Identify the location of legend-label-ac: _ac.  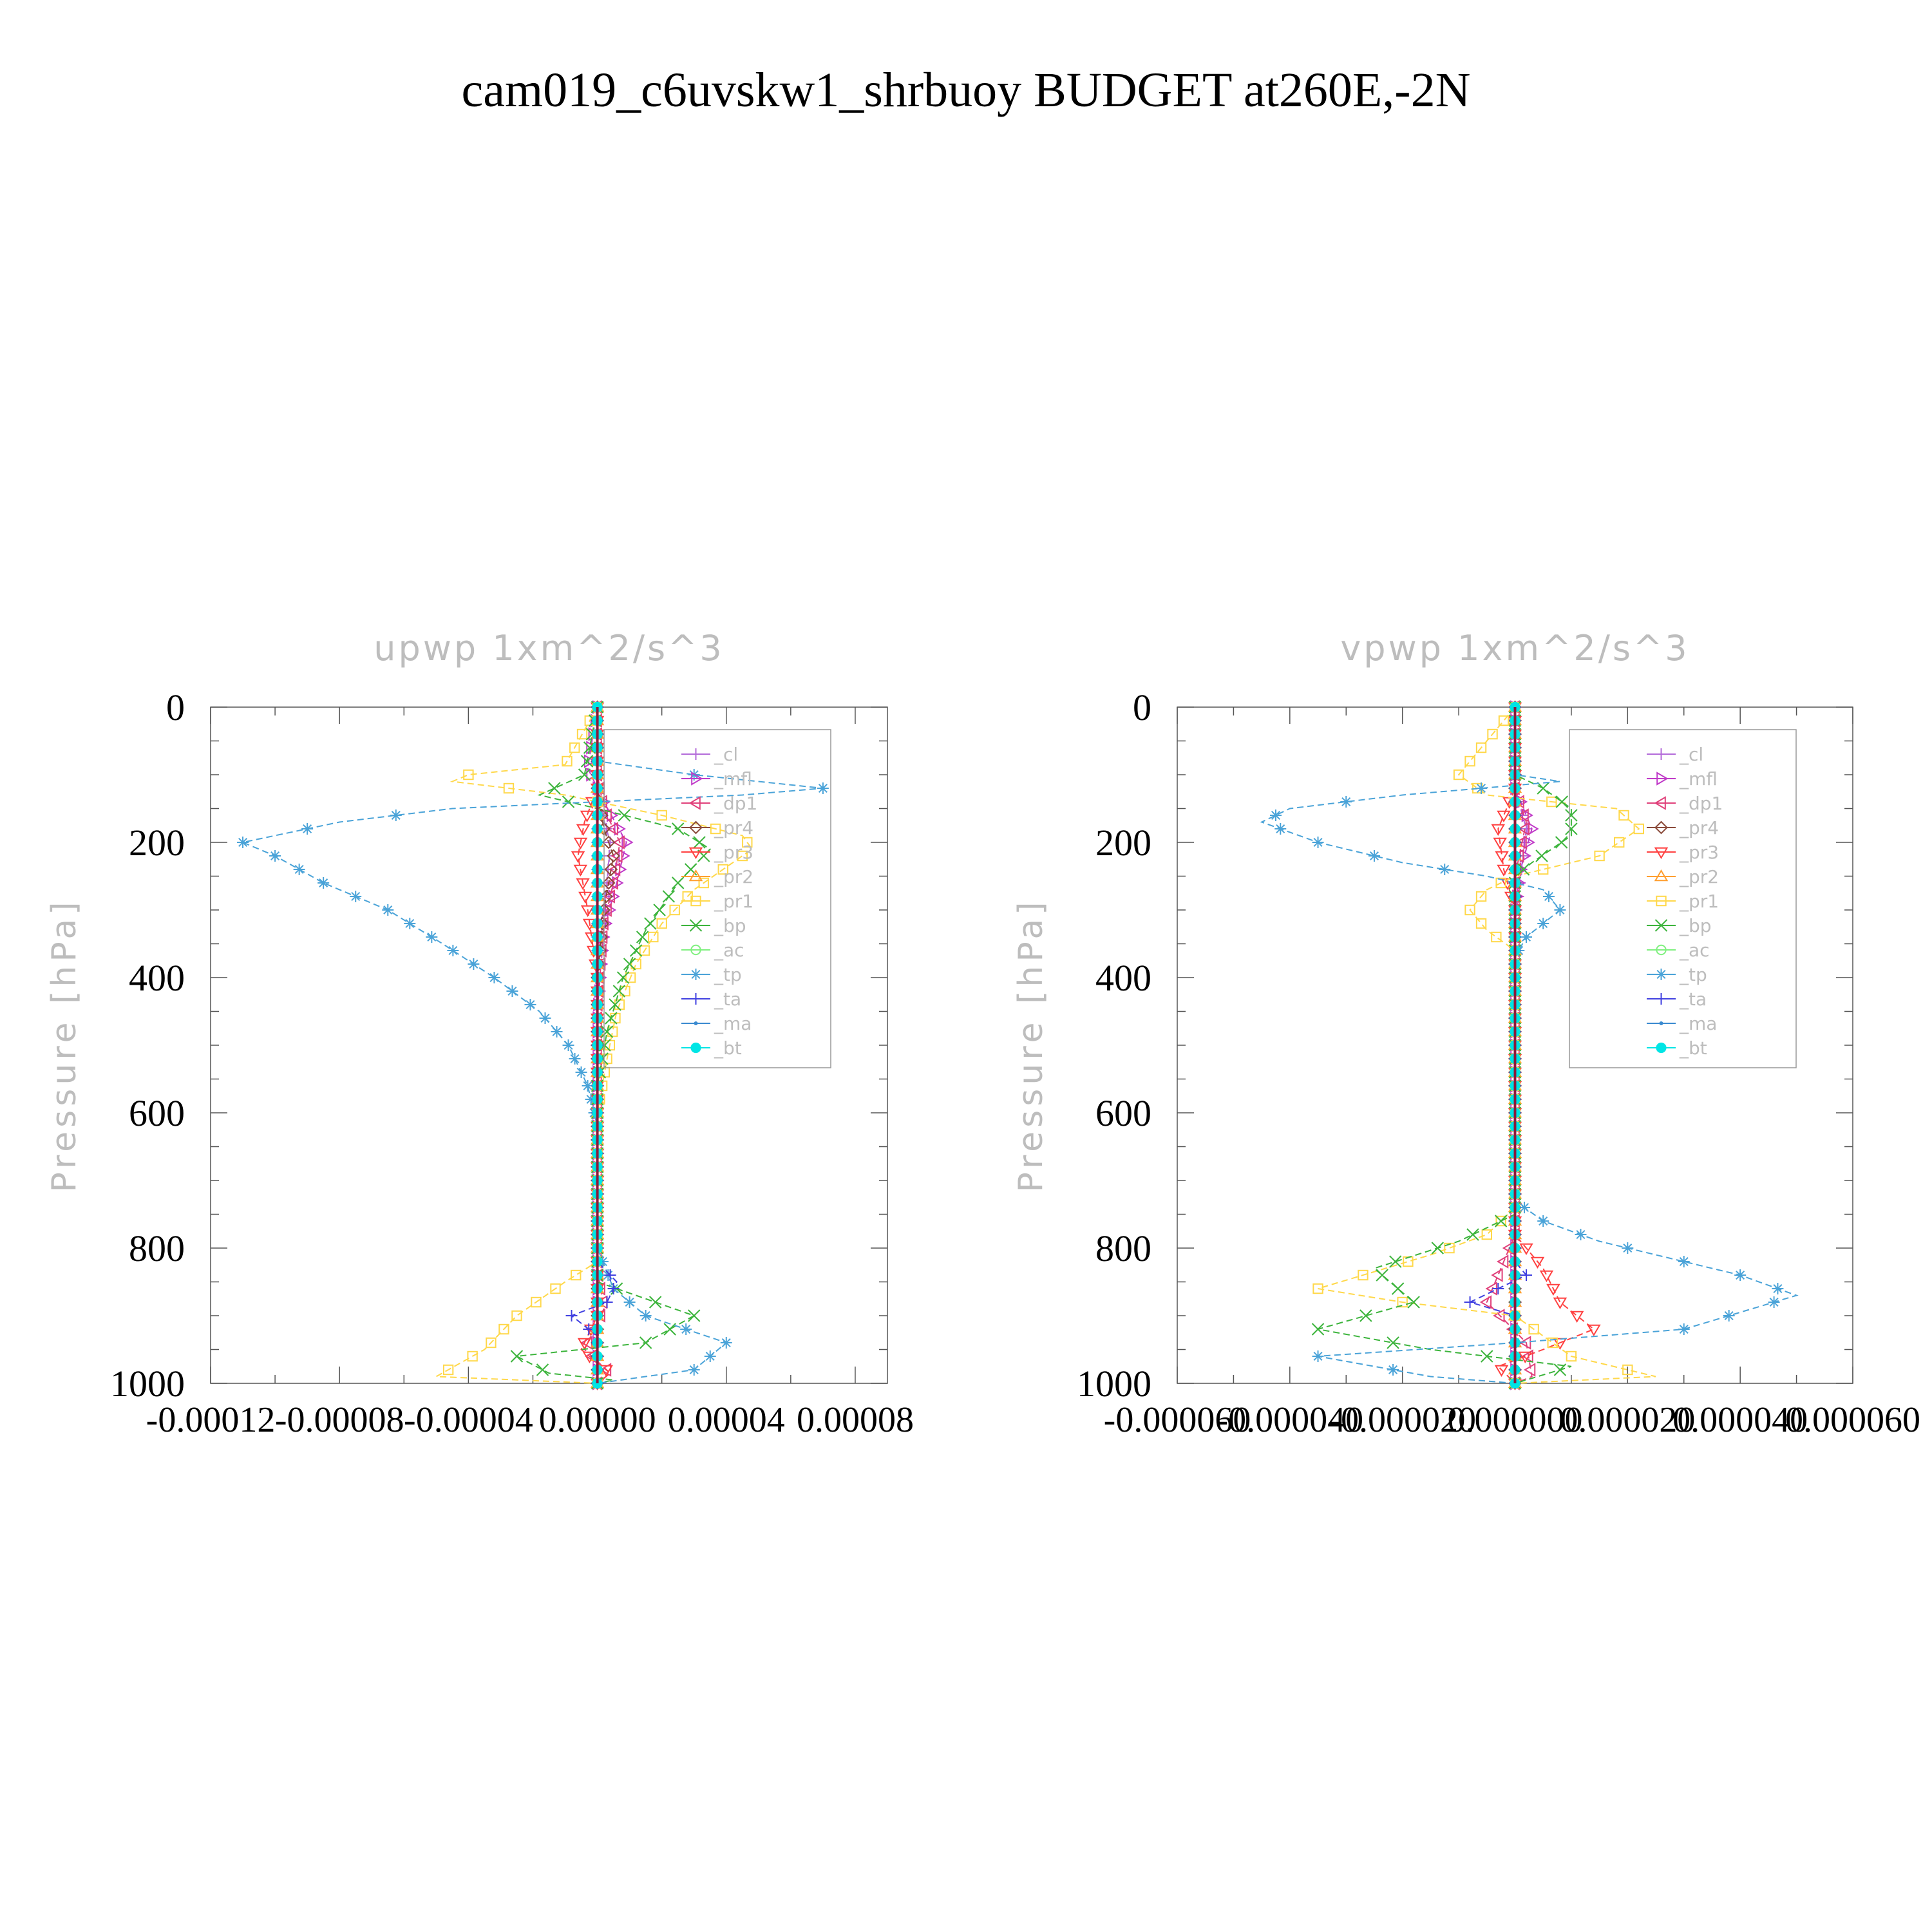
(1694, 950).